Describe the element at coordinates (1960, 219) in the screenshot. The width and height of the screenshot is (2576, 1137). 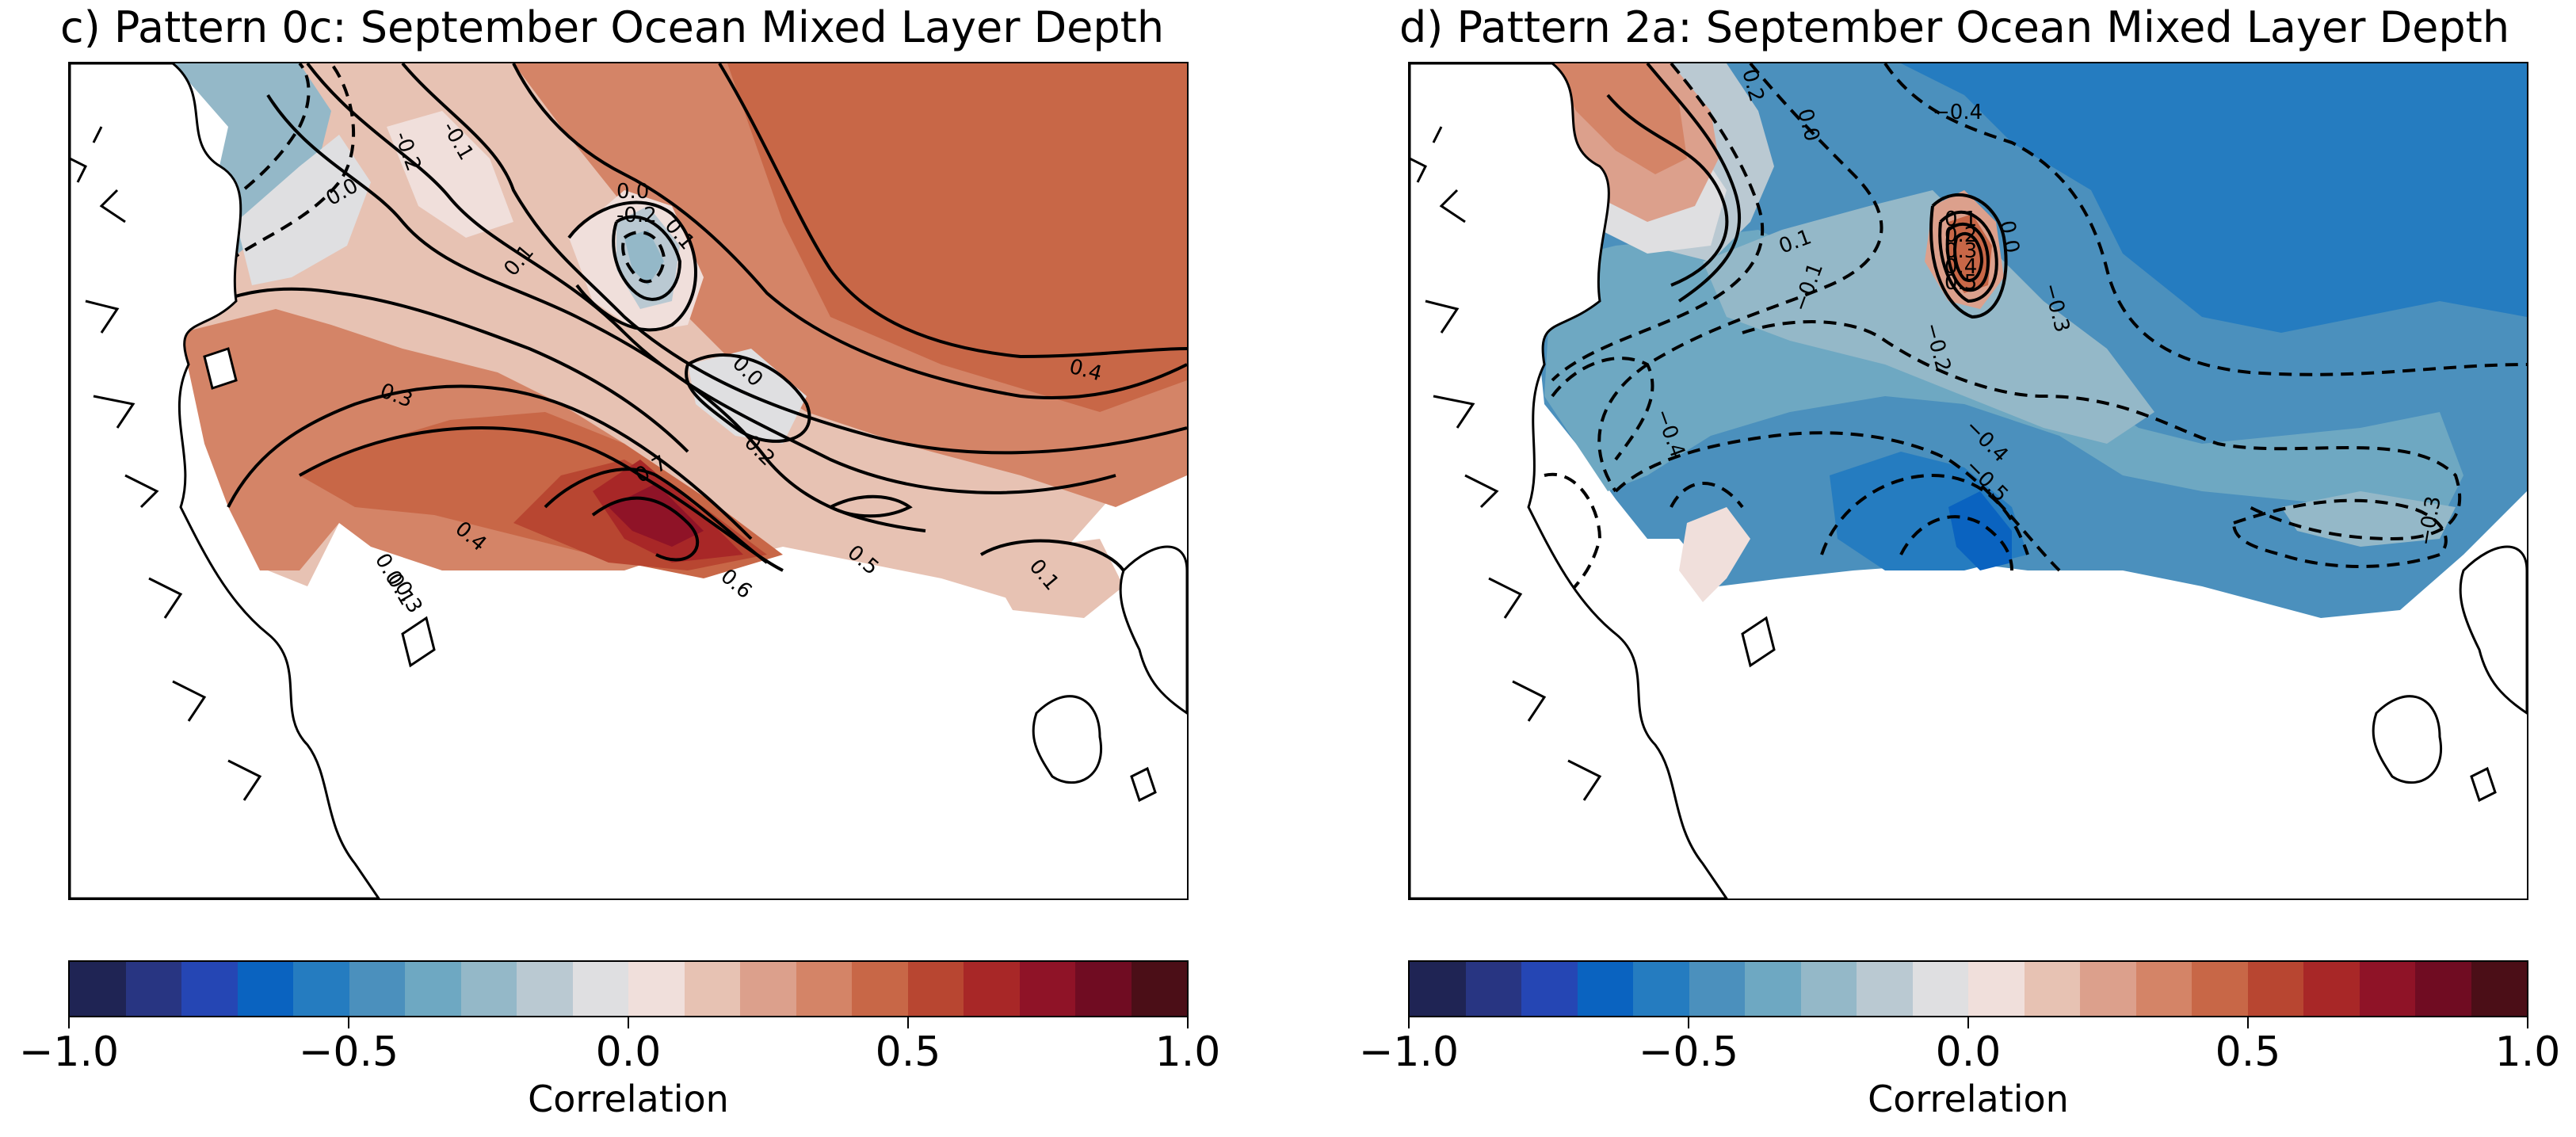
I see `contour-label: 0.1` at that location.